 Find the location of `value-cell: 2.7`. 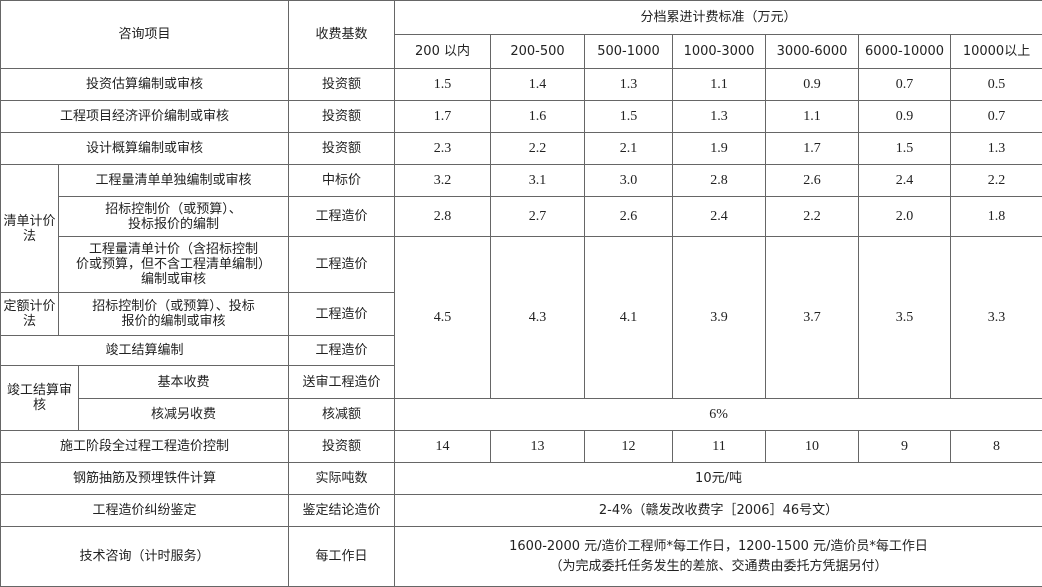

value-cell: 2.7 is located at coordinates (538, 217).